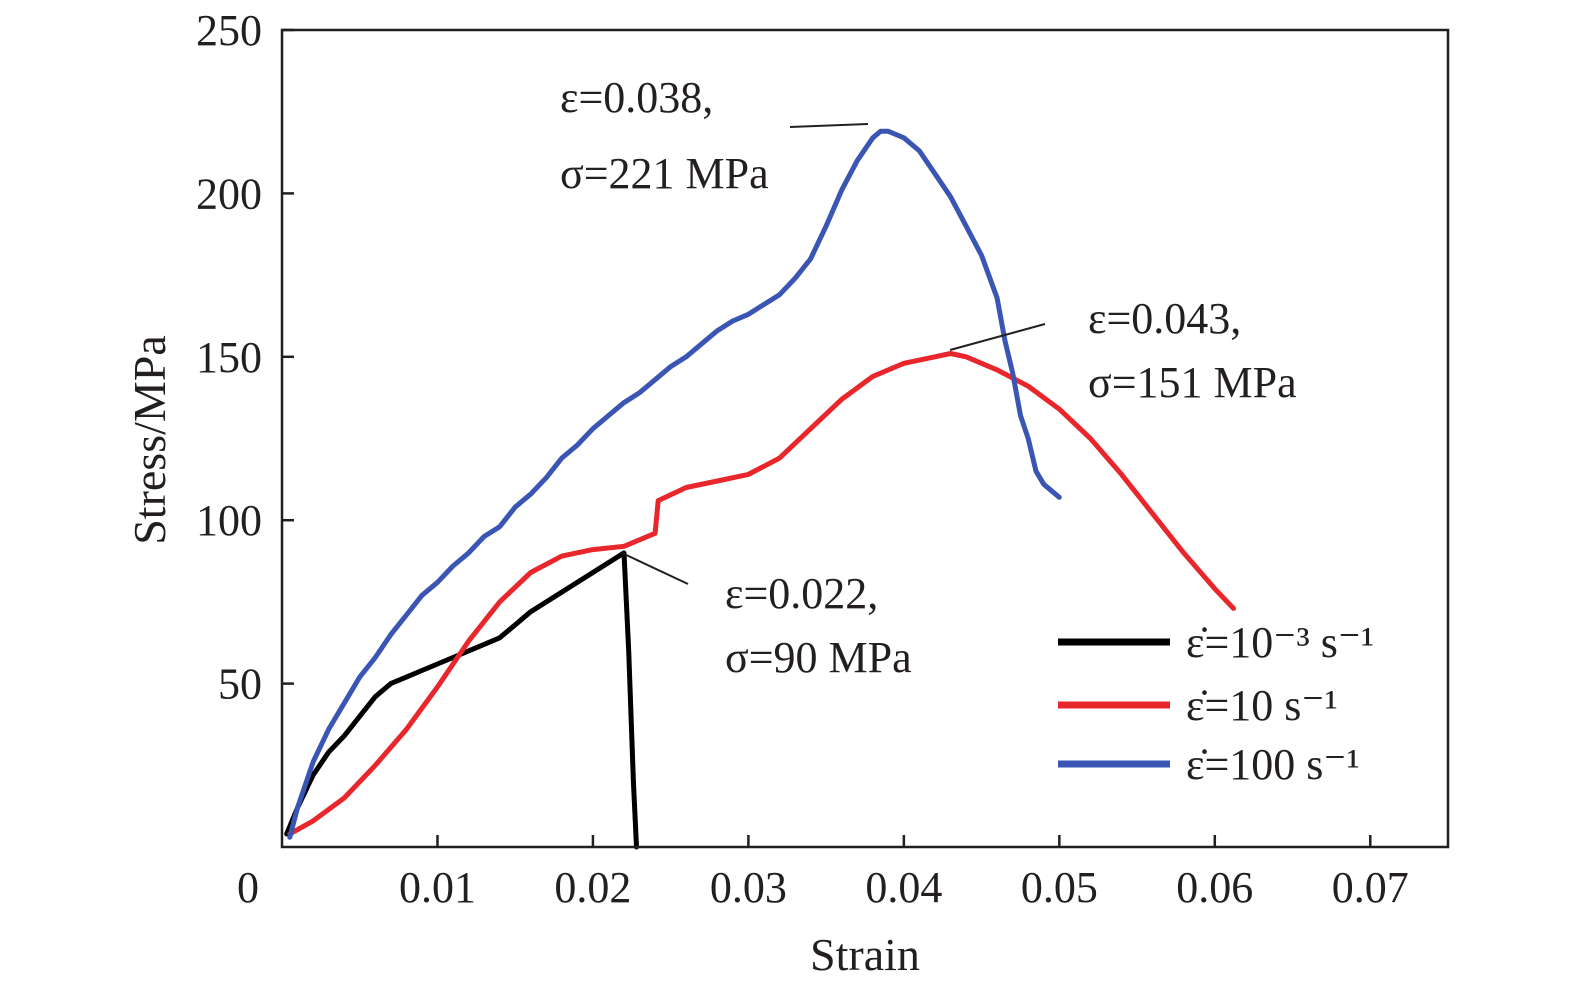  What do you see at coordinates (1192, 382) in the screenshot?
I see `annotation-stress-label: σ=151 MPa` at bounding box center [1192, 382].